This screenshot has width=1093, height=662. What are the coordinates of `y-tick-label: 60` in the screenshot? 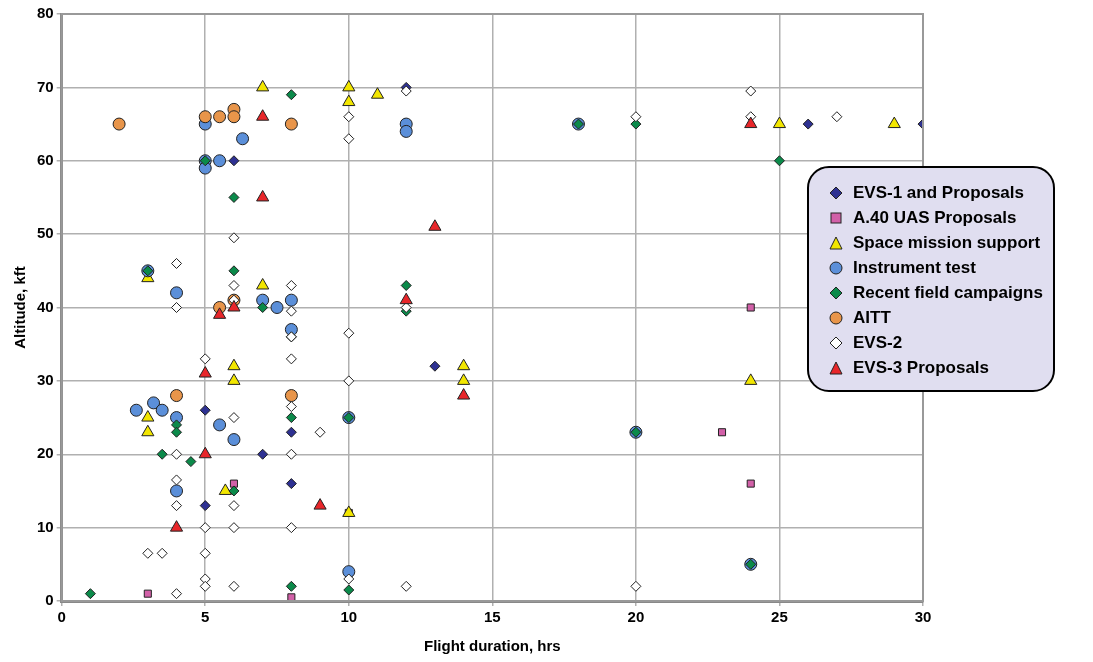 It's located at (45, 159).